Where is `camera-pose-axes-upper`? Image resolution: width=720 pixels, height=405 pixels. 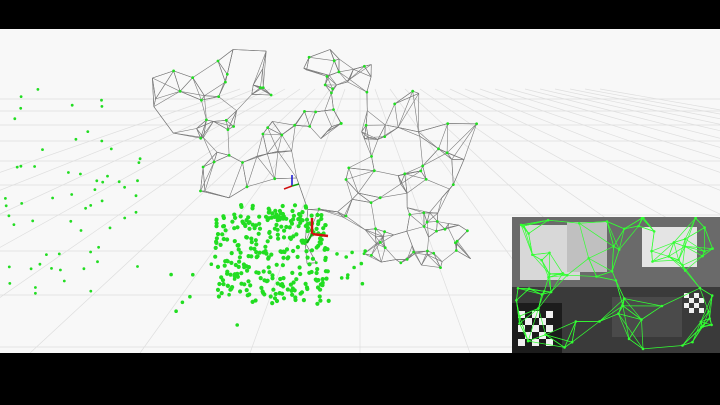 camera-pose-axes-upper is located at coordinates (291, 182).